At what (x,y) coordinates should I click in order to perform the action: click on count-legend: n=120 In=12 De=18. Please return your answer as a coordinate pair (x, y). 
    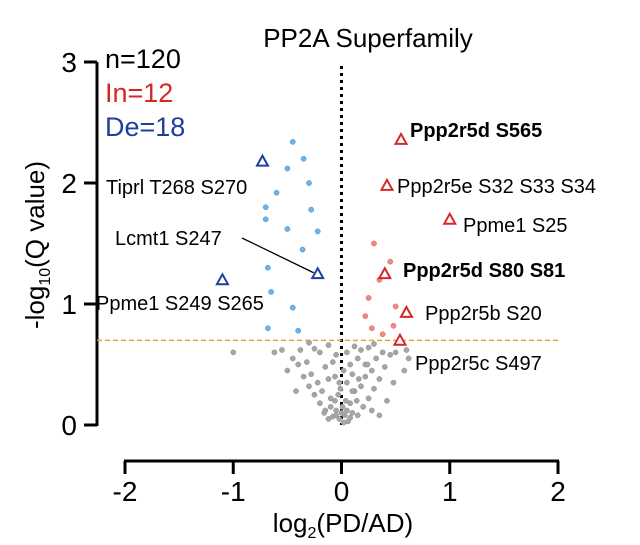
    Looking at the image, I should click on (145, 93).